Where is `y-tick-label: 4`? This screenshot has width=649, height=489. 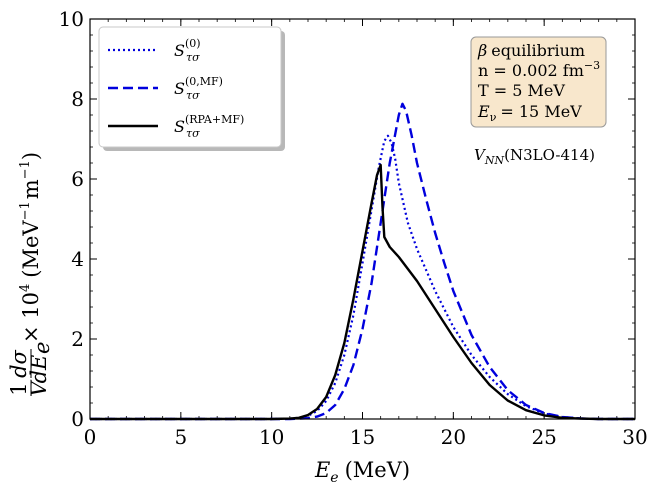 y-tick-label: 4 is located at coordinates (77, 259).